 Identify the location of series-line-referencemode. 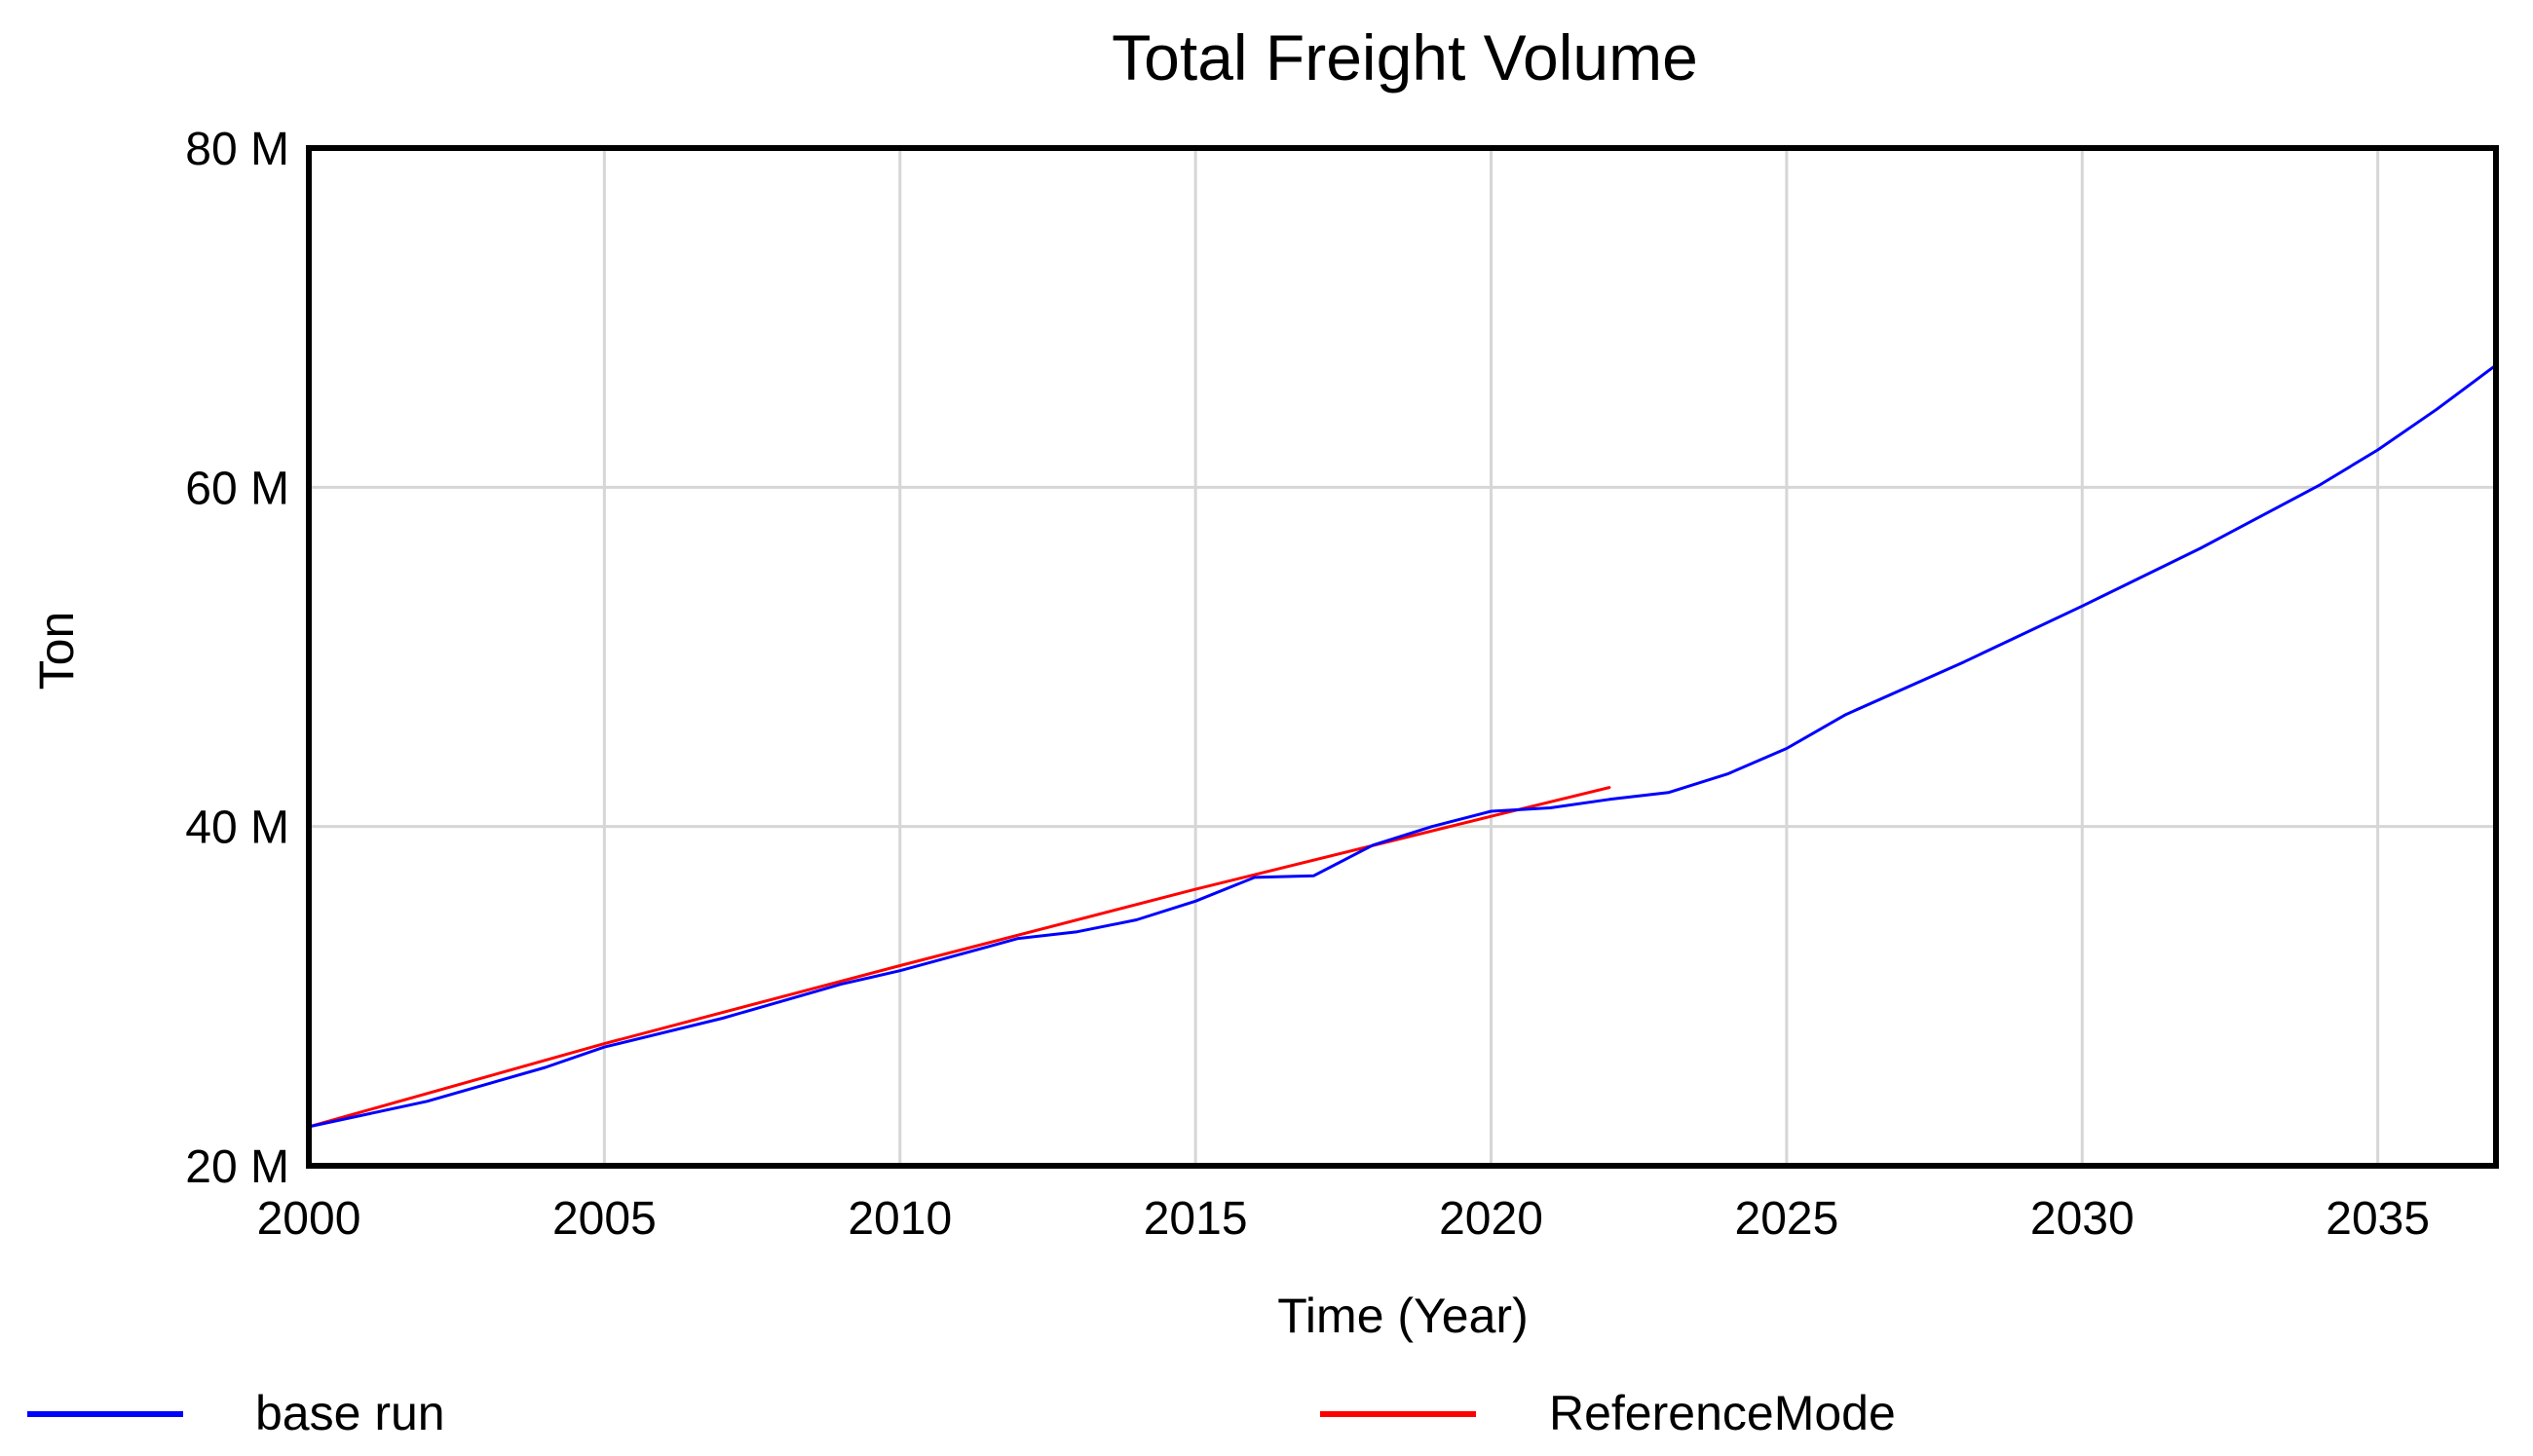
(959, 957).